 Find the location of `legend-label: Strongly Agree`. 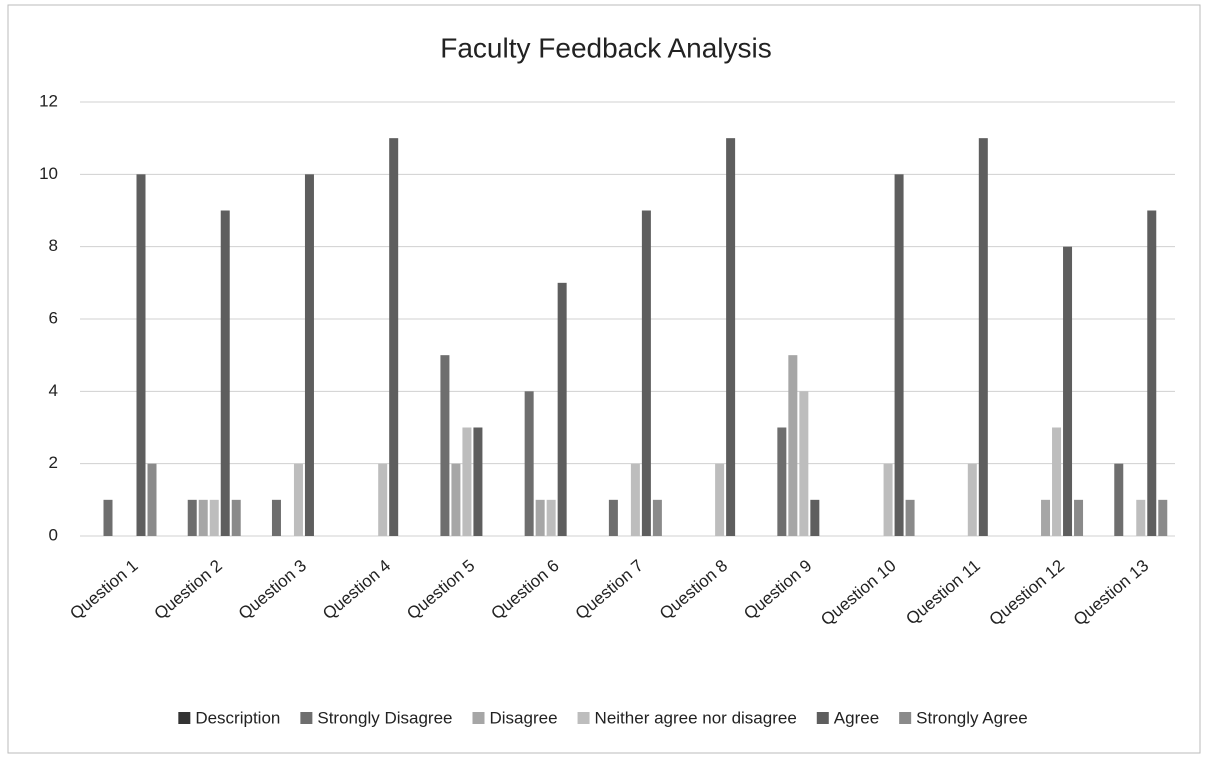

legend-label: Strongly Agree is located at coordinates (972, 717).